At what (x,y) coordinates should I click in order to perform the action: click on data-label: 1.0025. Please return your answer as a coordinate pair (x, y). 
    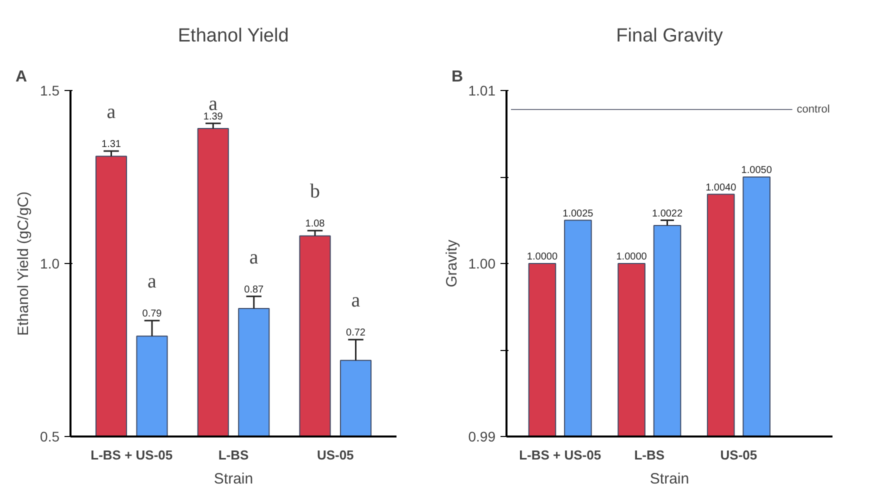
    Looking at the image, I should click on (578, 214).